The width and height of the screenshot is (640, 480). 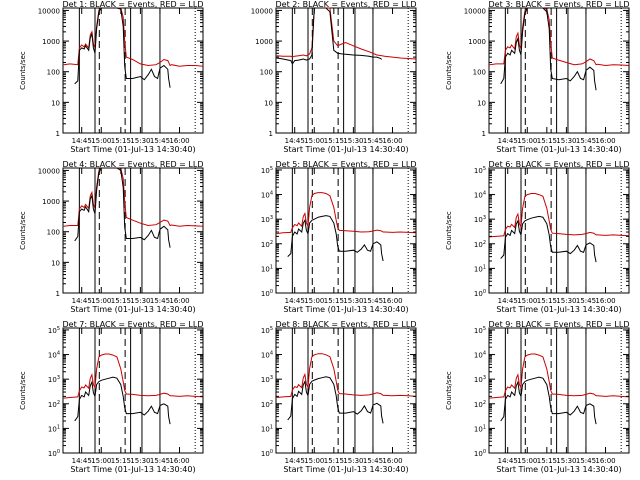 I want to click on panel-title: Det 8: BLACK = Events, RED = LLD, so click(x=346, y=324).